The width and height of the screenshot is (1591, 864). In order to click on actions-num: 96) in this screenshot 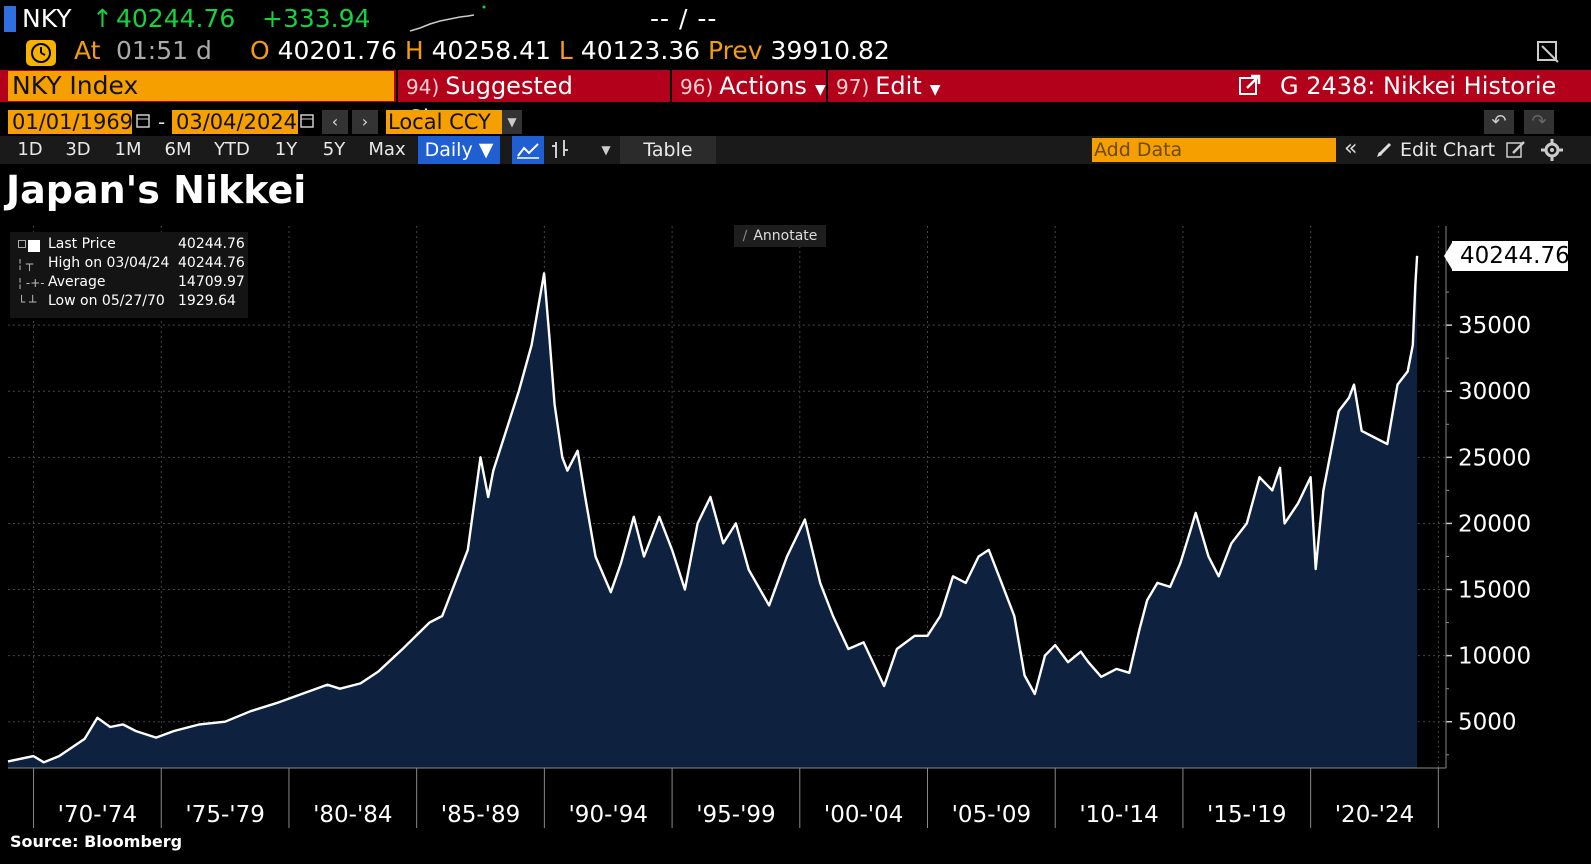, I will do `click(697, 87)`.